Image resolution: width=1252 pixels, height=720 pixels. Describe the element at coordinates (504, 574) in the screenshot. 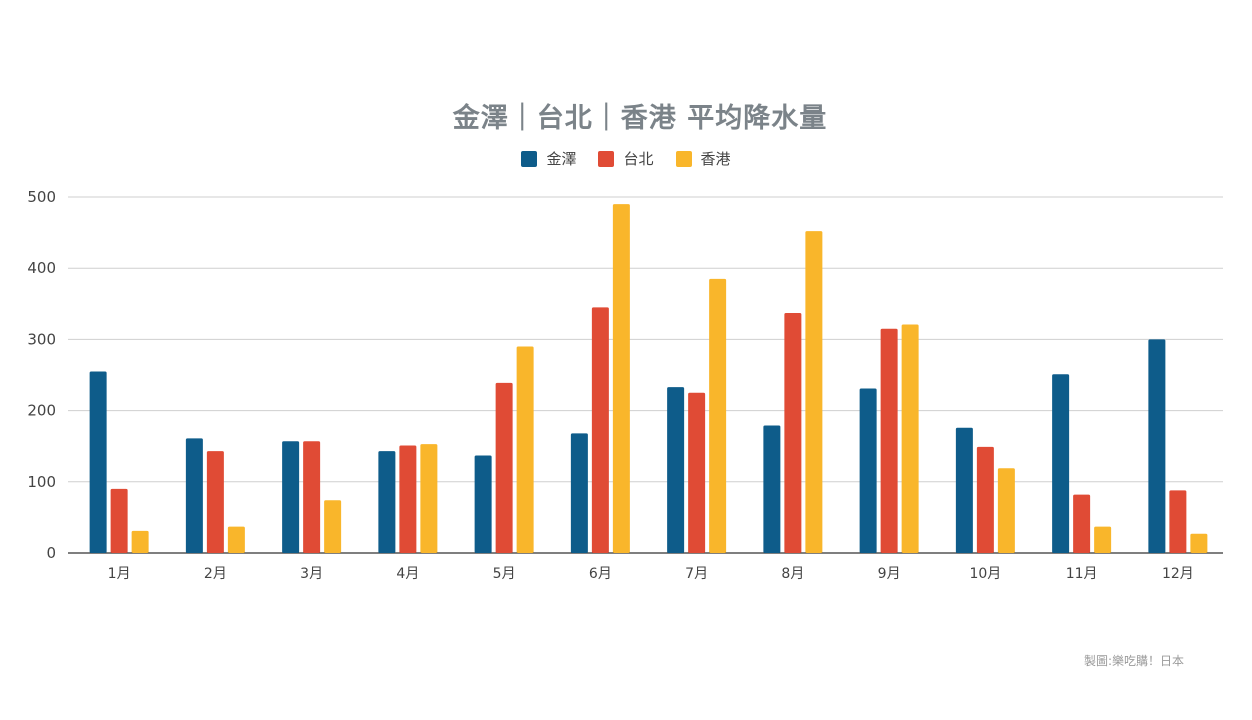

I see `x-tick-label: 5月` at that location.